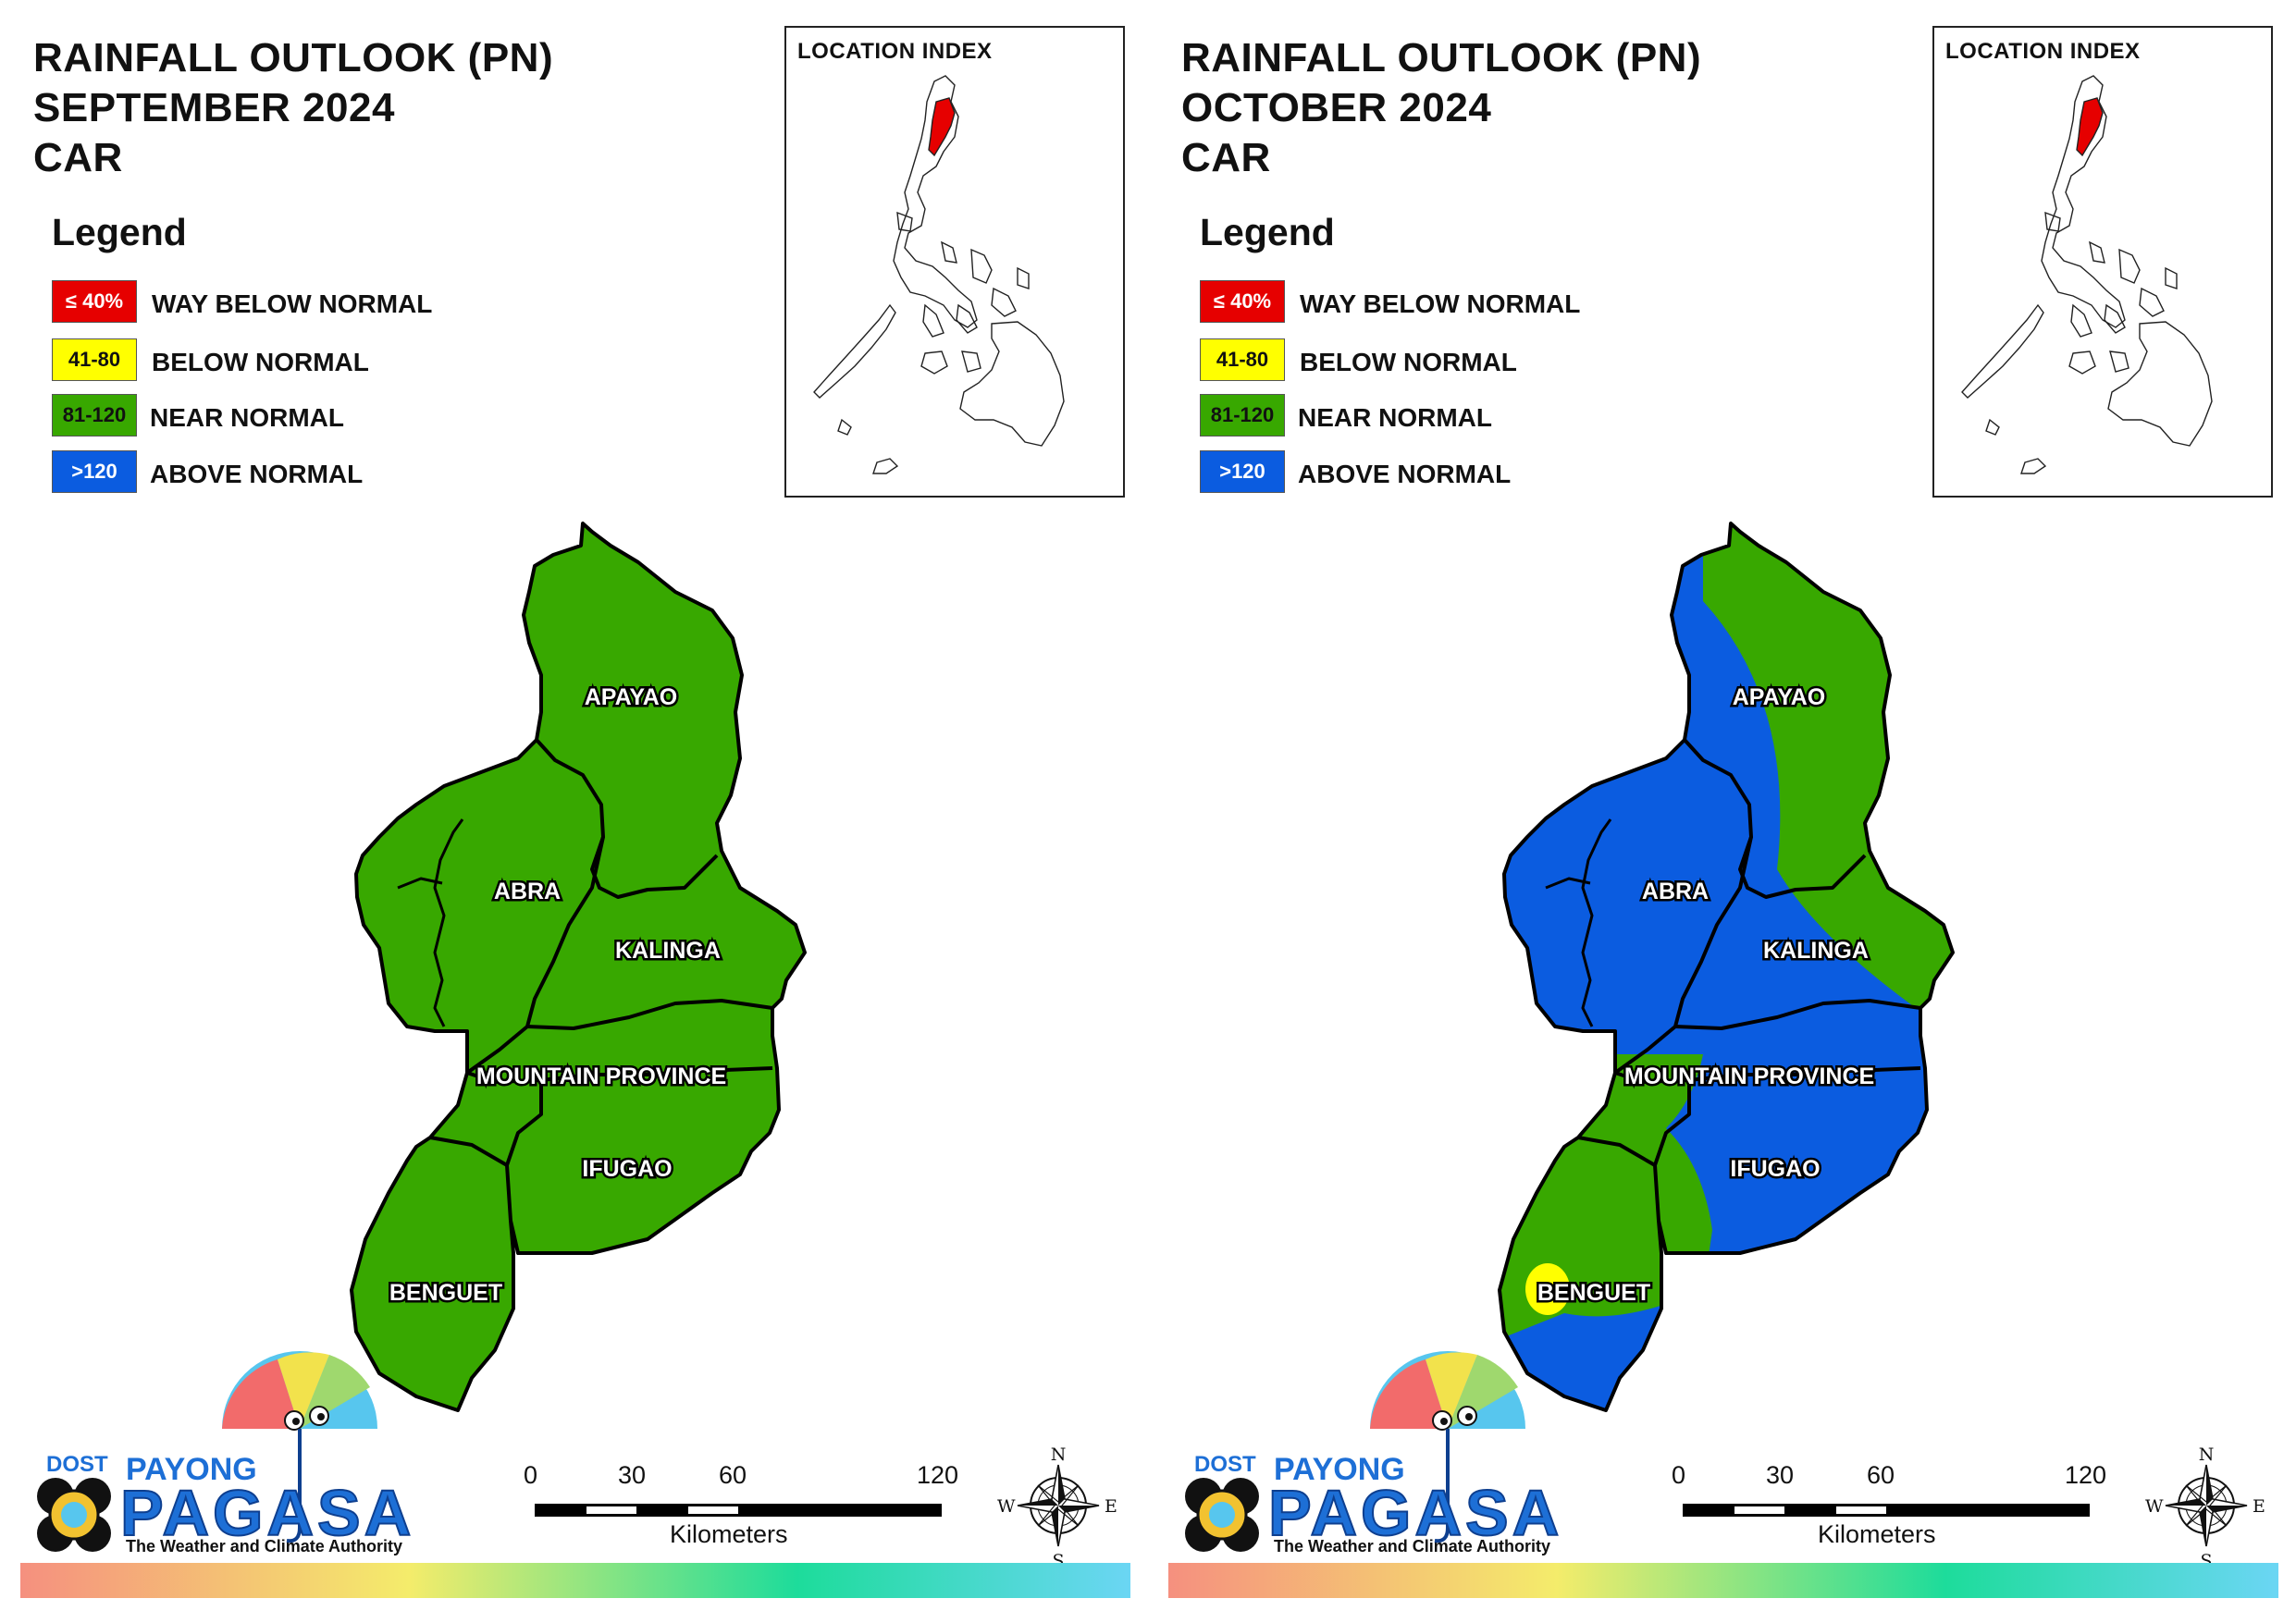 The image size is (2296, 1623). I want to click on map-title: RAINFALL OUTLOOK (PN) SEPTEMBER 2024 CAR, so click(293, 108).